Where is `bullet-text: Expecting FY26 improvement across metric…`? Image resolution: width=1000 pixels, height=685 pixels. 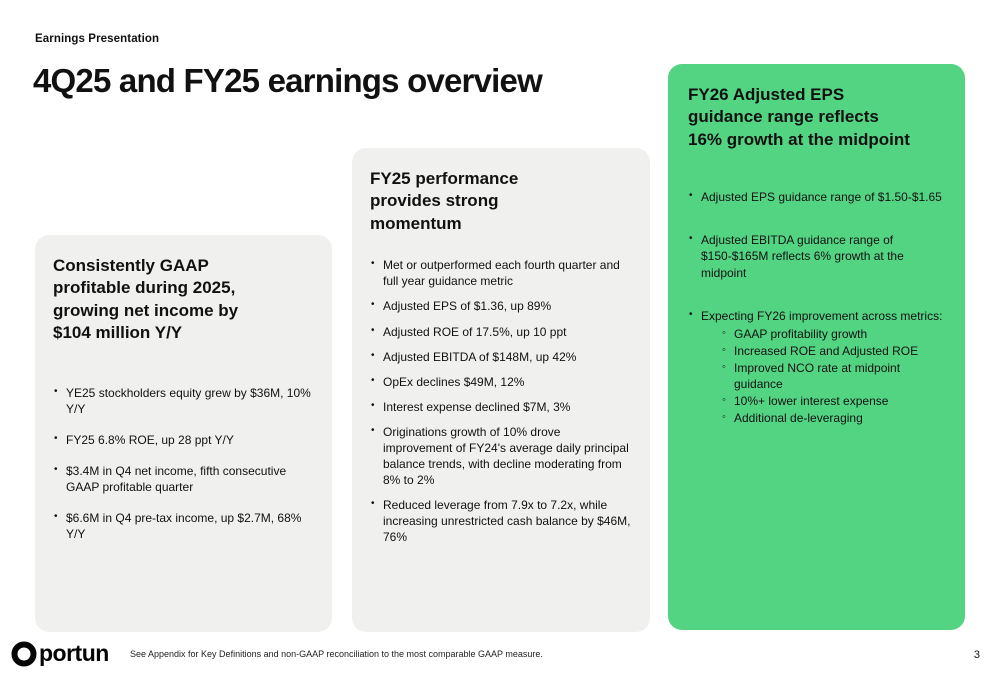
bullet-text: Expecting FY26 improvement across metric… is located at coordinates (822, 315).